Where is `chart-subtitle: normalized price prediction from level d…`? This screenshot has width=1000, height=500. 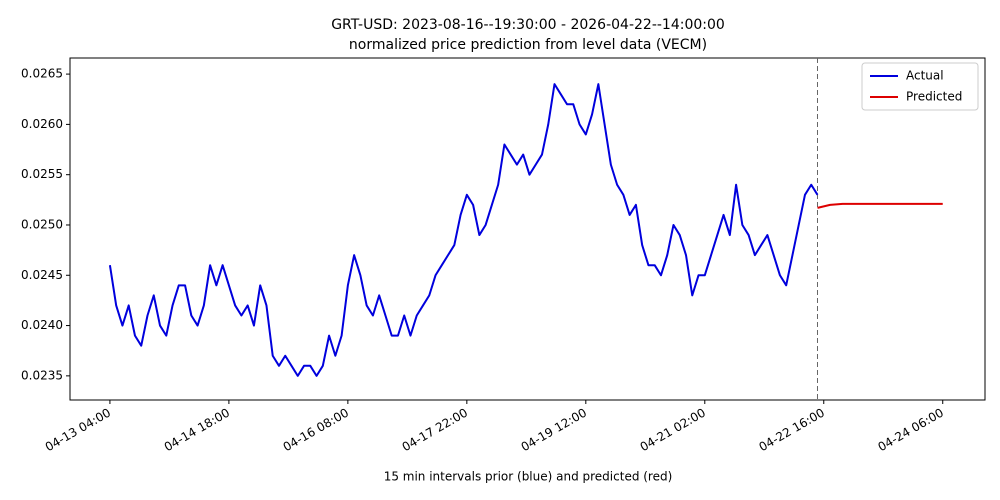
chart-subtitle: normalized price prediction from level d… is located at coordinates (528, 45).